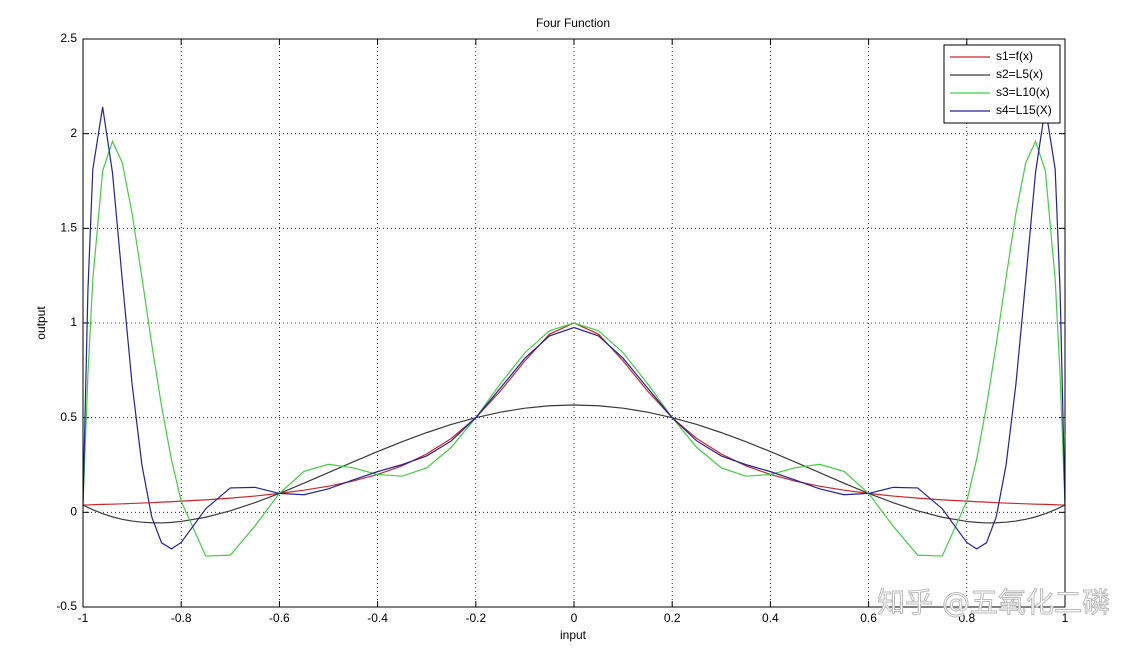  Describe the element at coordinates (1014, 56) in the screenshot. I see `legend-label: s1=f(x)` at that location.